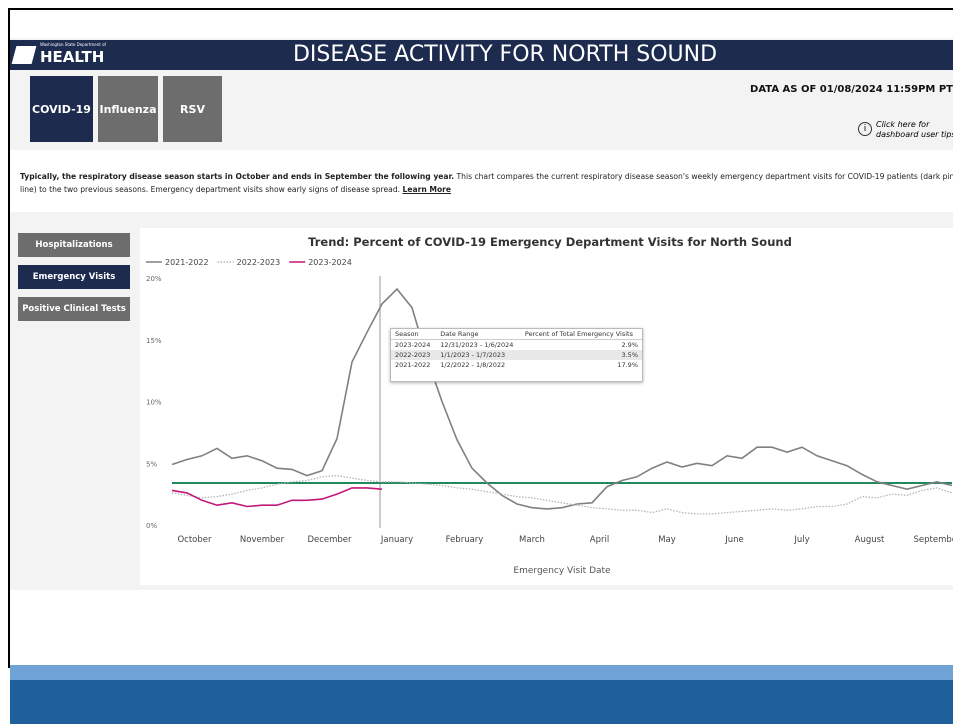  What do you see at coordinates (516, 365) in the screenshot?
I see `tooltip-row: 2021-2022 1/2/2022 - 1/8/2022 17.9%` at bounding box center [516, 365].